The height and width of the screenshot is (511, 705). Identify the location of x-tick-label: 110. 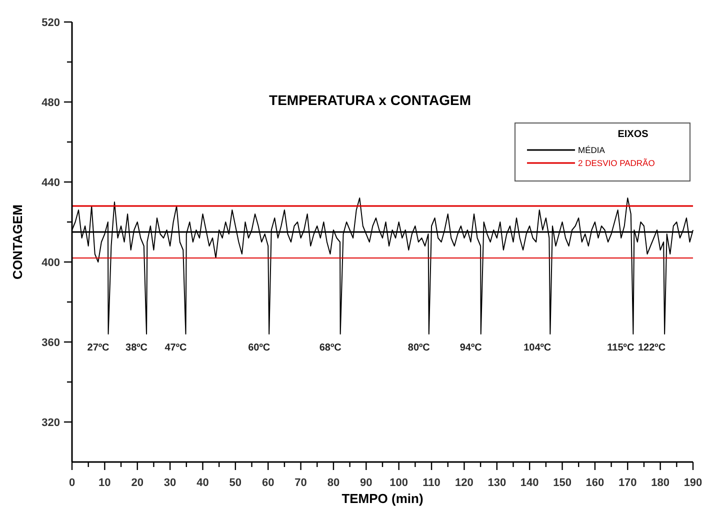
(431, 482).